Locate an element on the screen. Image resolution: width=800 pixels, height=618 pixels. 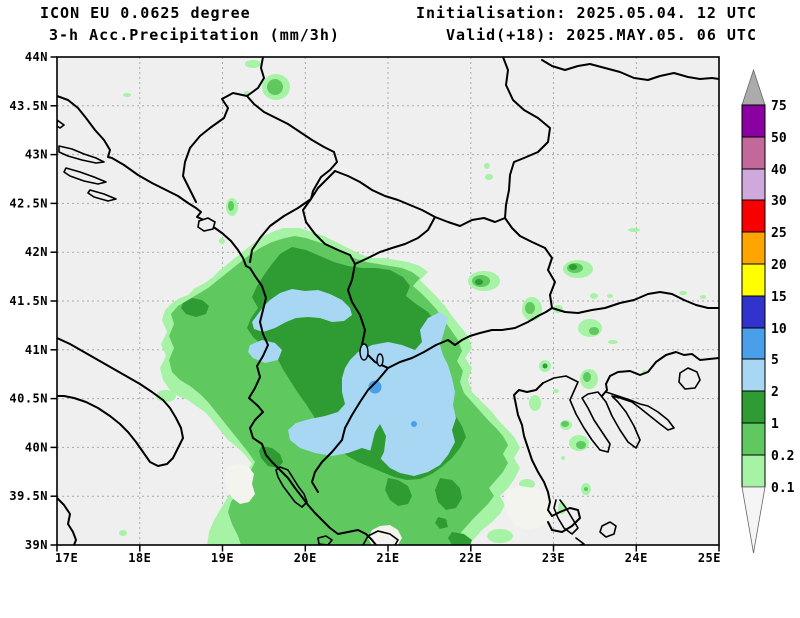
coastline-ne-aegean is located at coordinates (660, 374).